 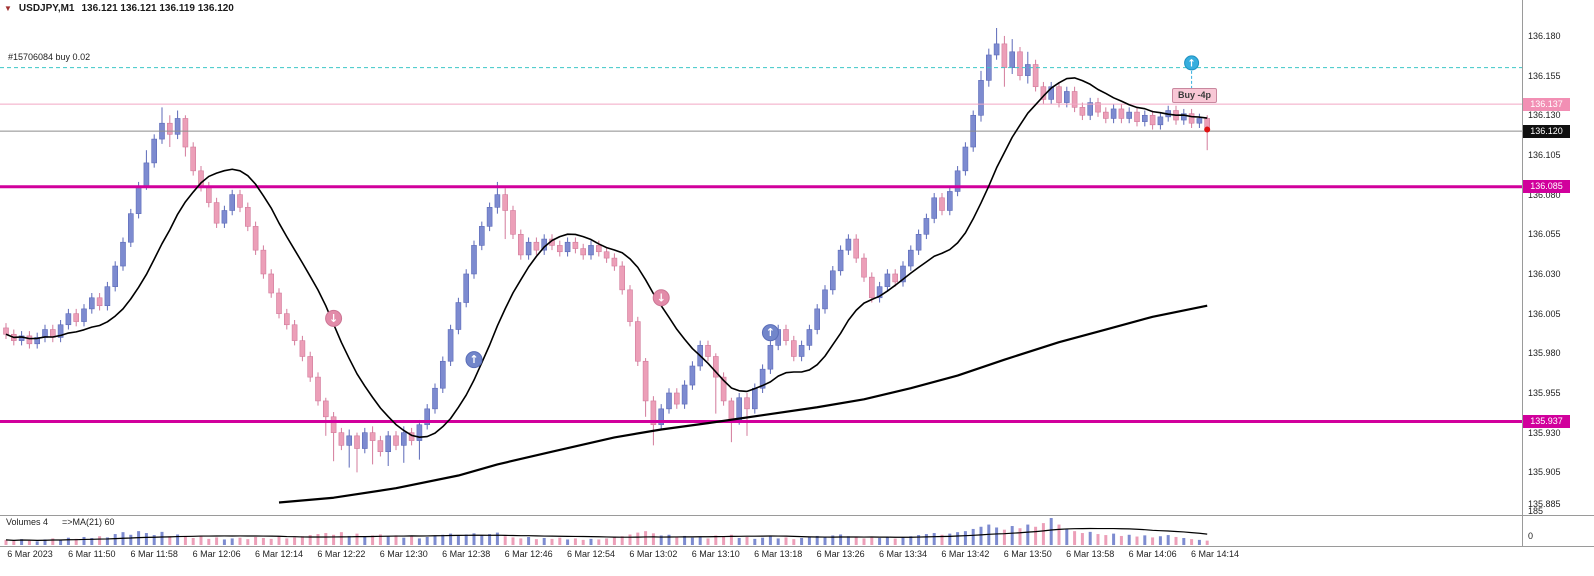 I want to click on buy-entry-icon, so click(x=1192, y=63).